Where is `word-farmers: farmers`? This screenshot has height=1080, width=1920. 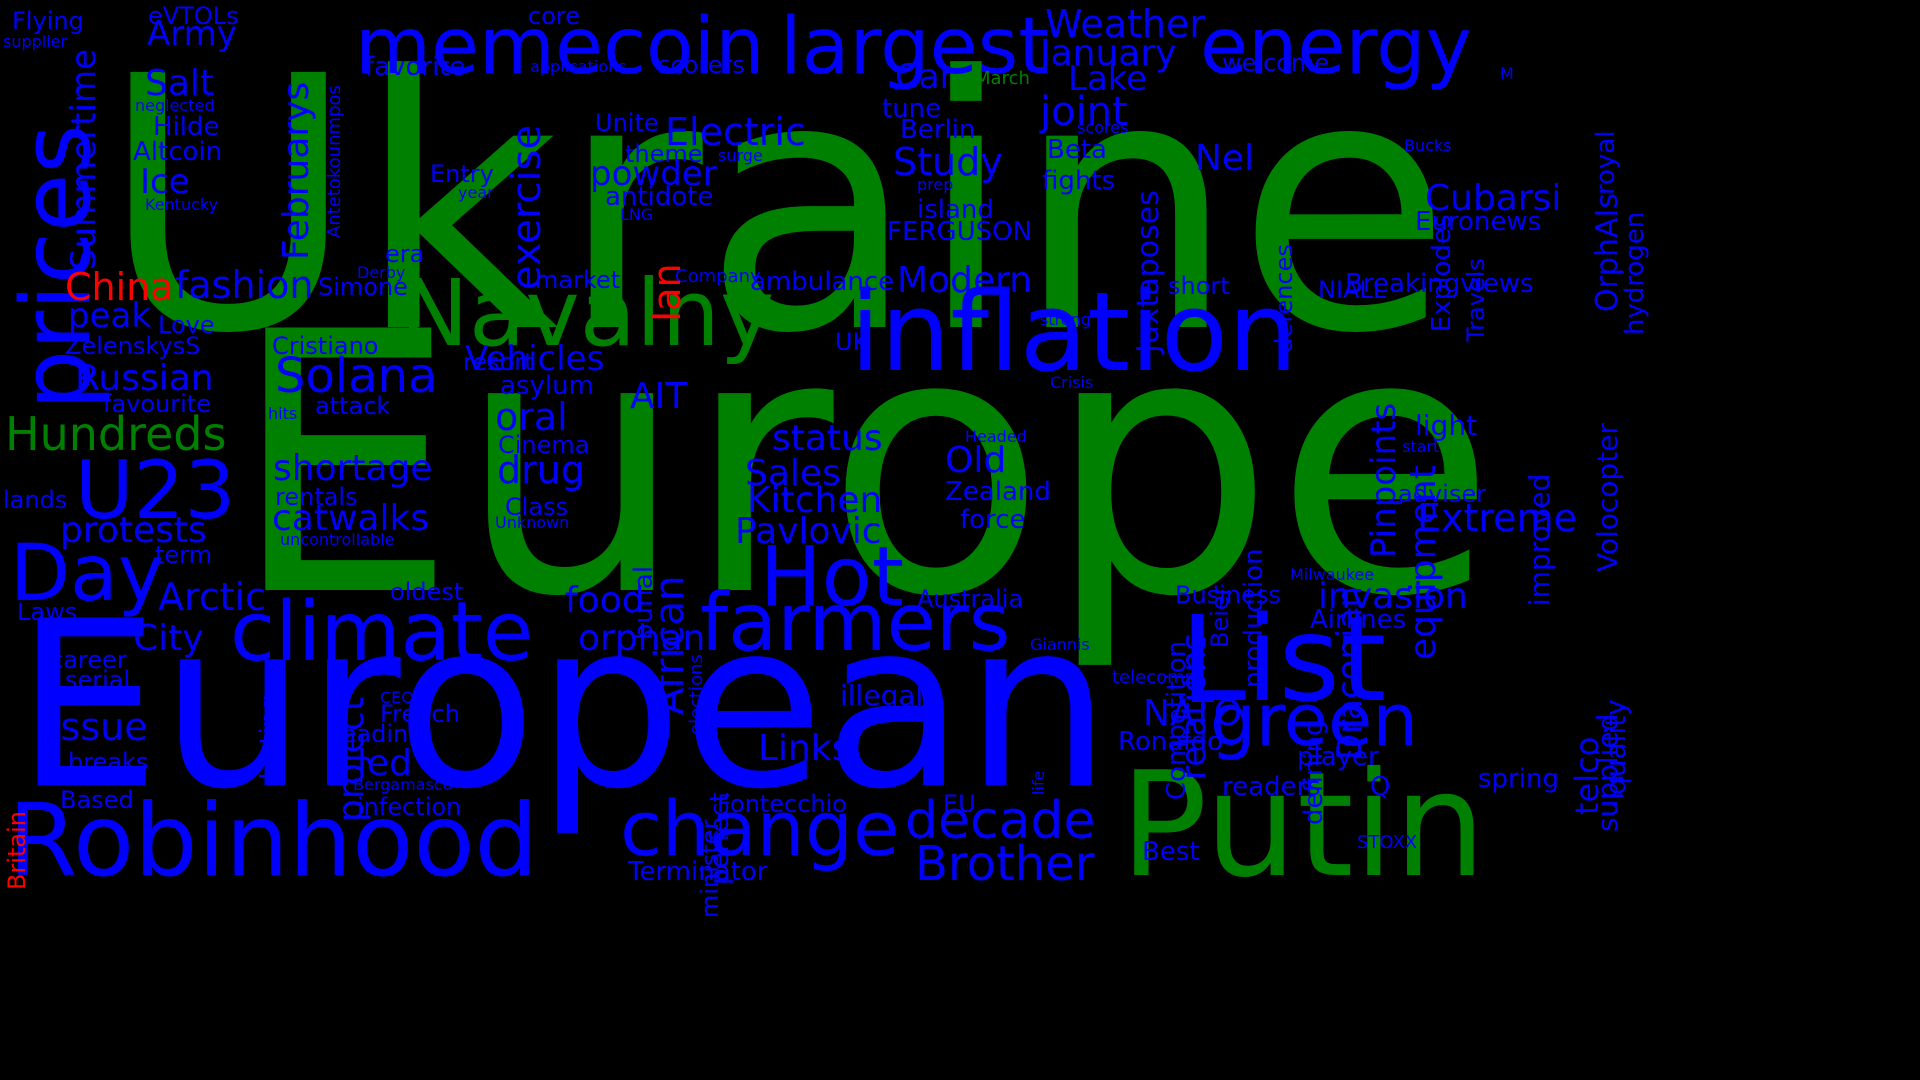
word-farmers: farmers is located at coordinates (855, 622).